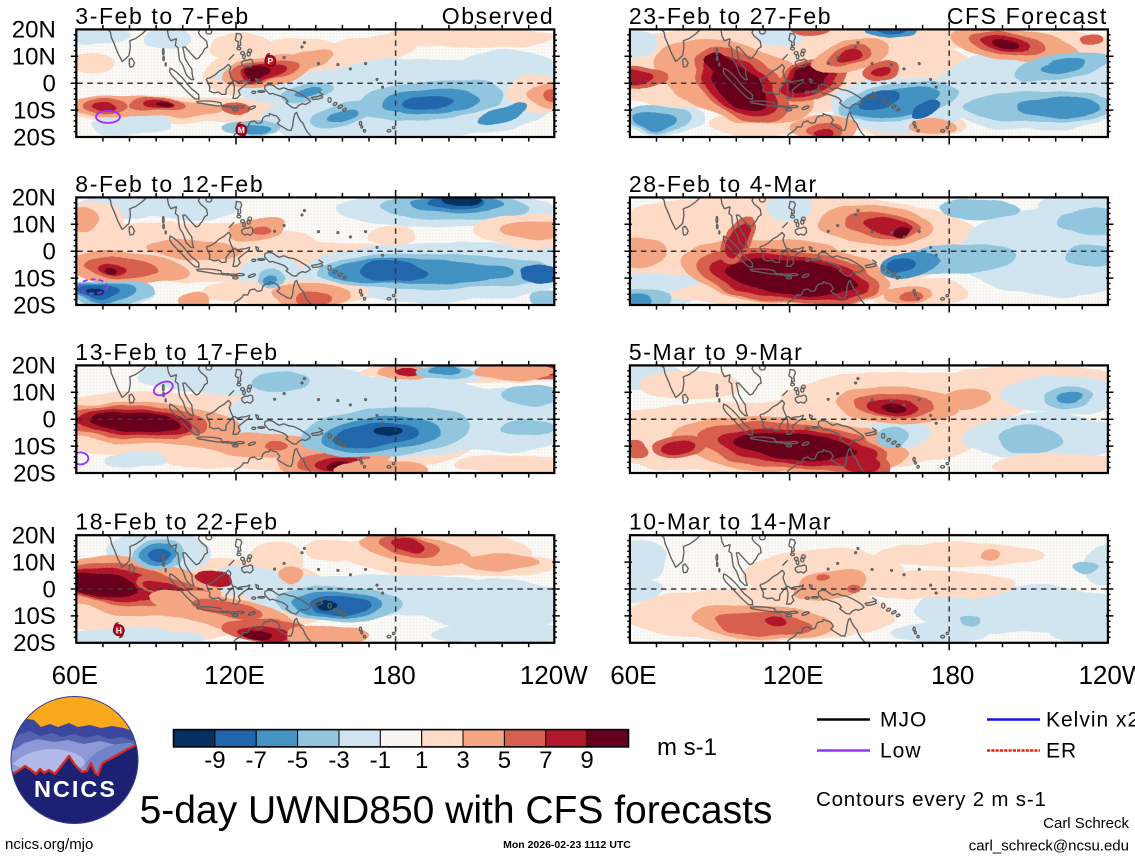 The height and width of the screenshot is (865, 1135). I want to click on svg-text: Carl Schreck, so click(1086, 823).